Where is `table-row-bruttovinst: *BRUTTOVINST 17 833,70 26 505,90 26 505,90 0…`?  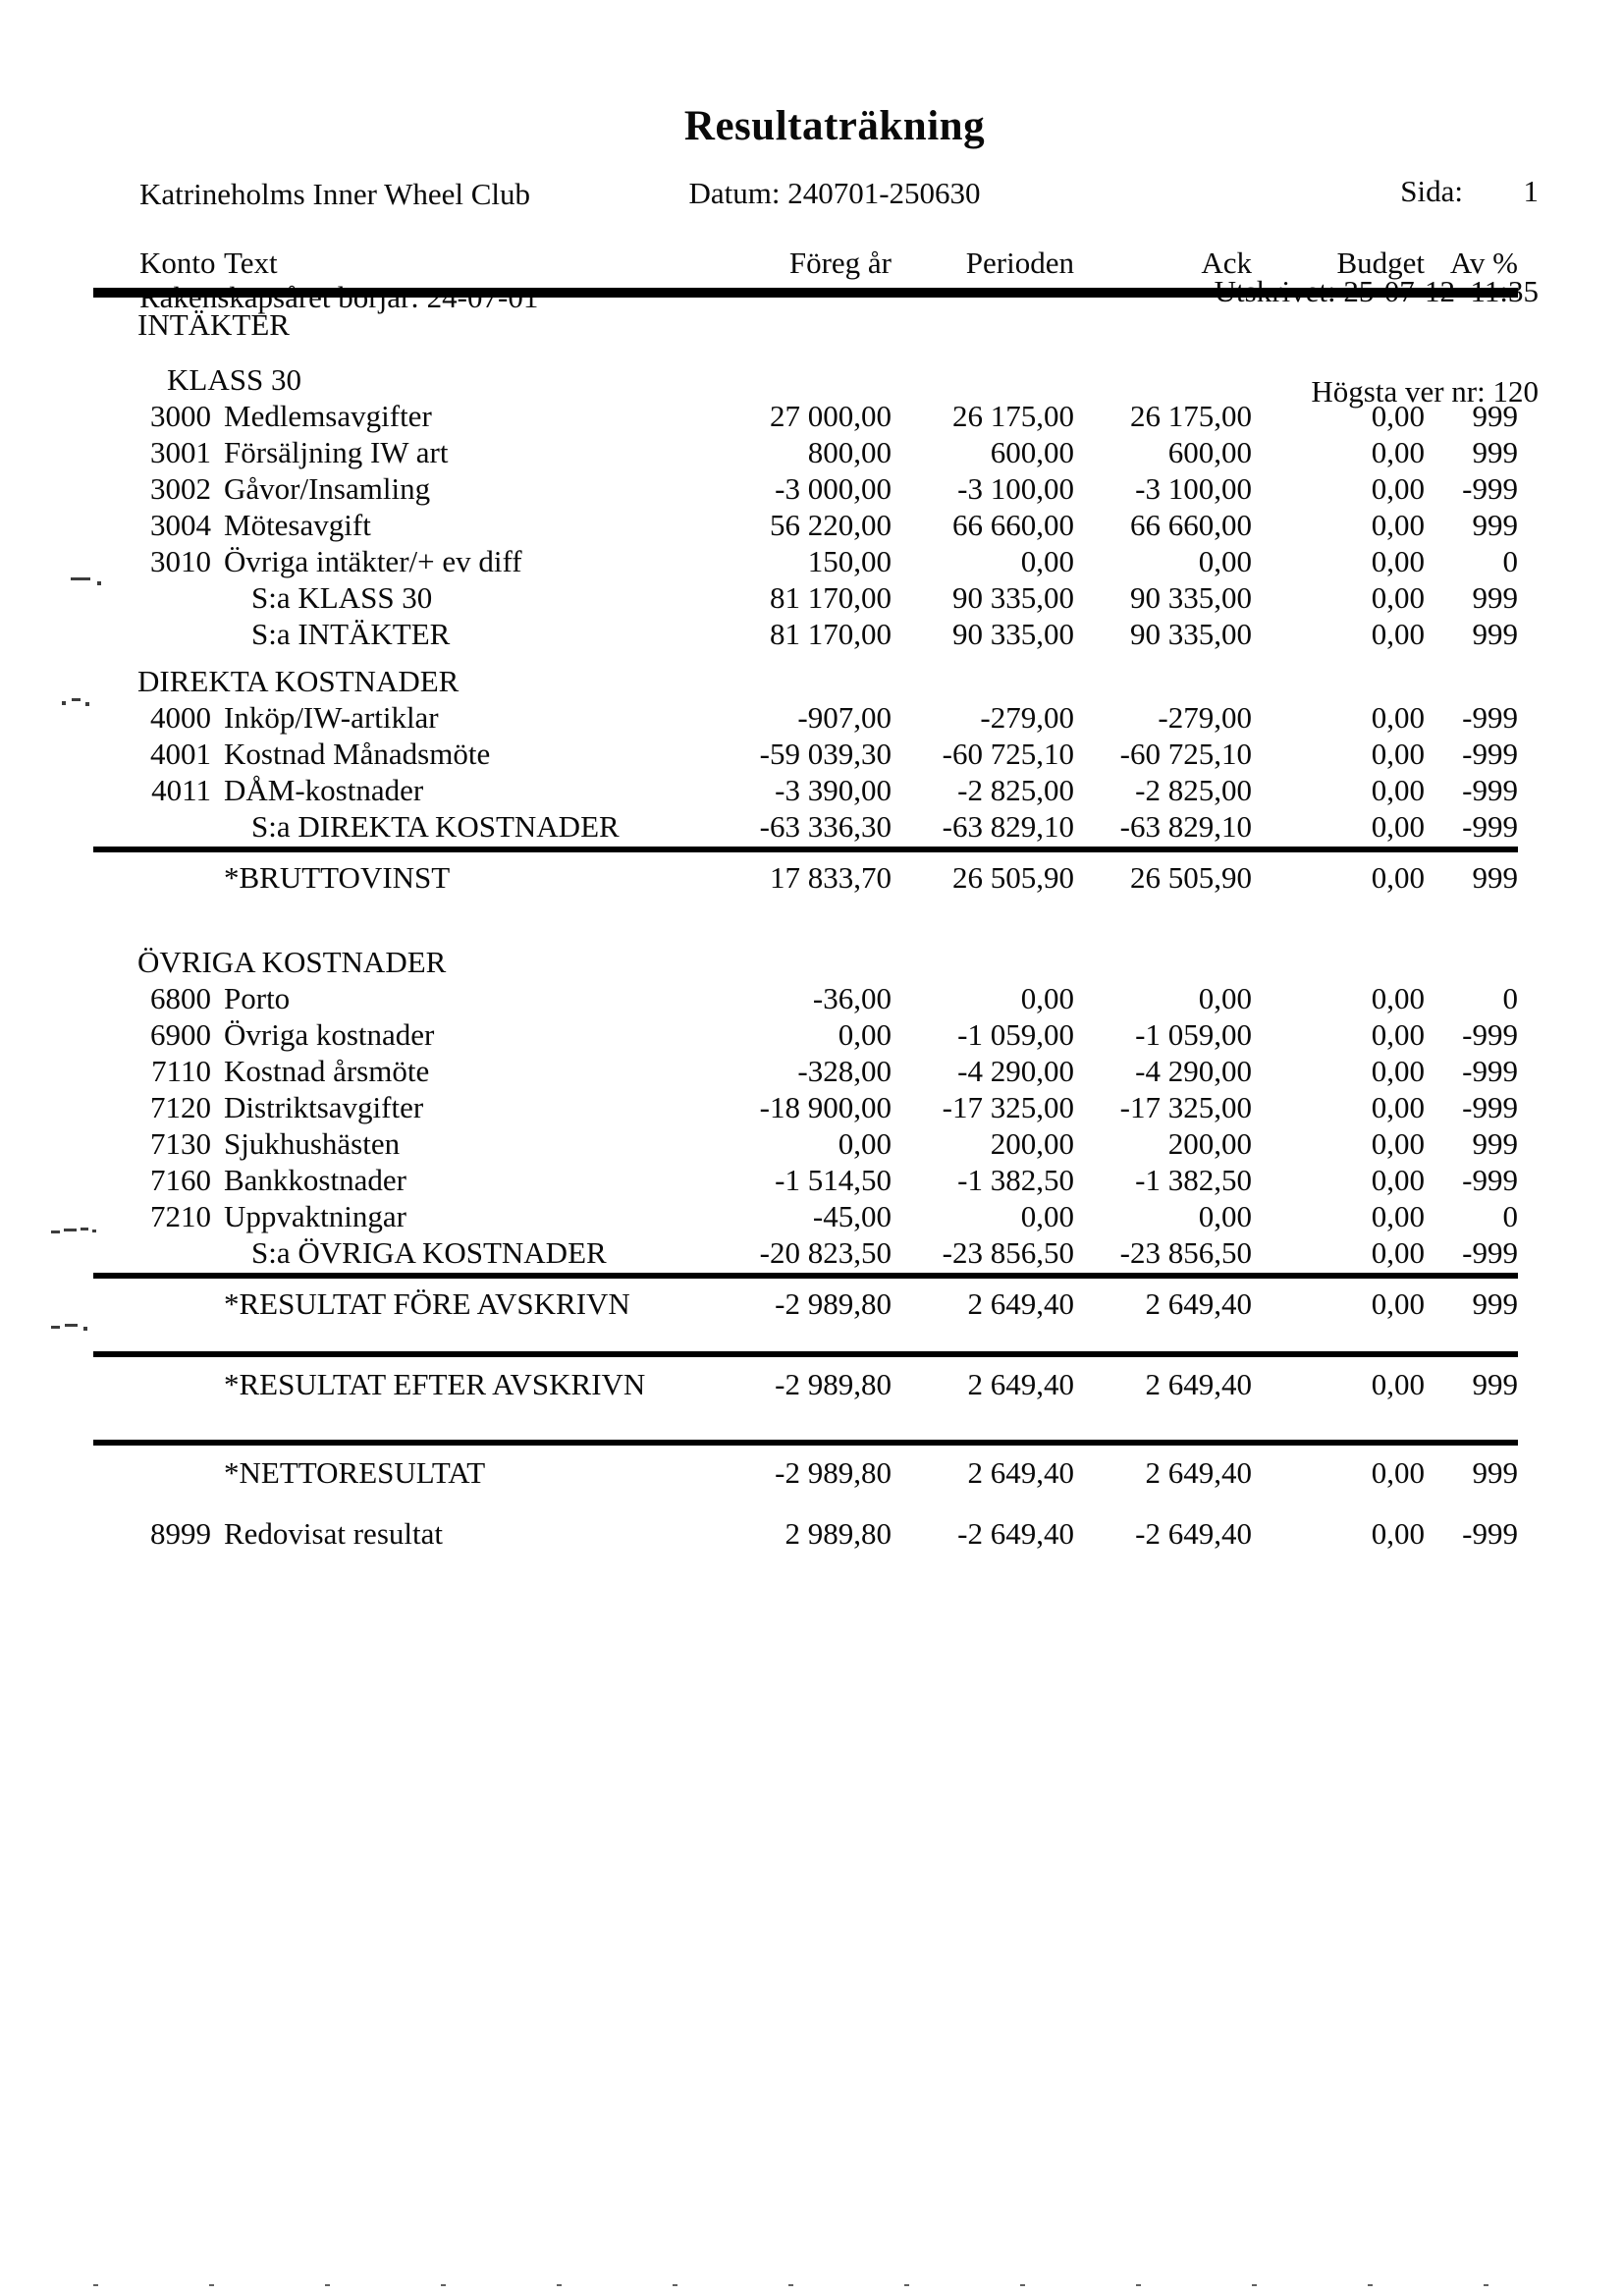
table-row-bruttovinst: *BRUTTOVINST 17 833,70 26 505,90 26 505,90 0… is located at coordinates (805, 878).